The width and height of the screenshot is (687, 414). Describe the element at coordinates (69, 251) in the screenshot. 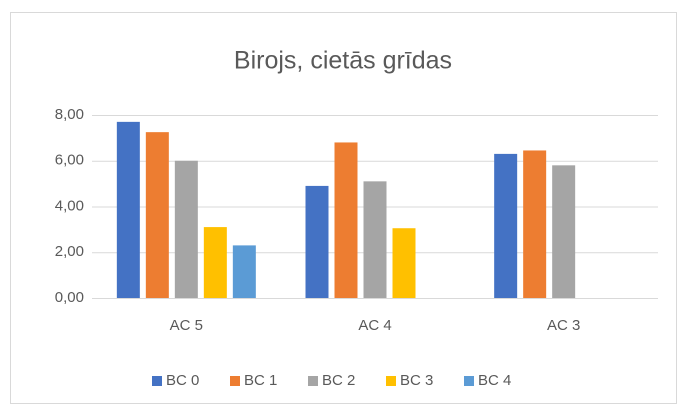

I see `y-tick-label: 2,00` at that location.